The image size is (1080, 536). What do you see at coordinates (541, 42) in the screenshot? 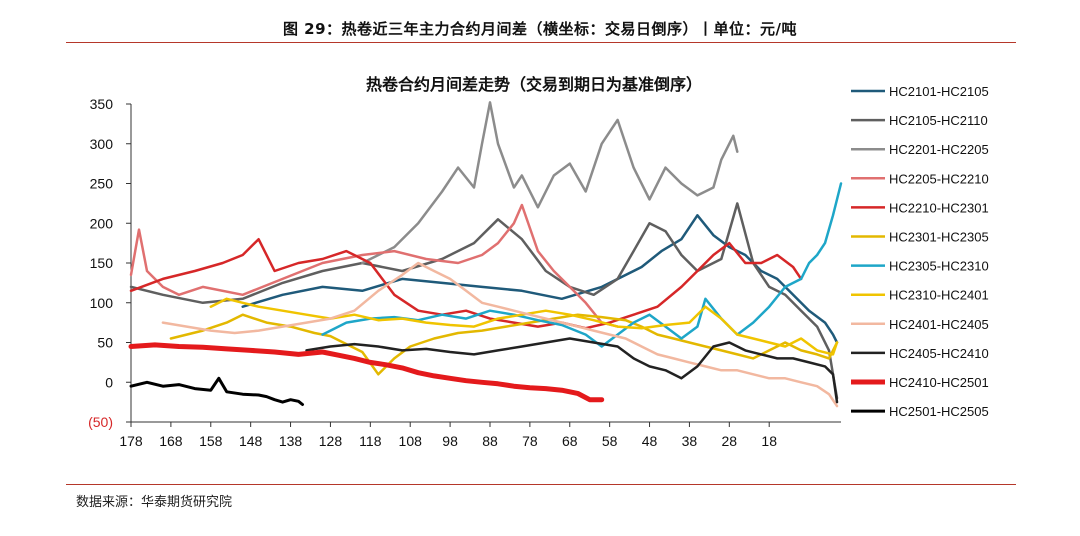
I see `top-rule` at bounding box center [541, 42].